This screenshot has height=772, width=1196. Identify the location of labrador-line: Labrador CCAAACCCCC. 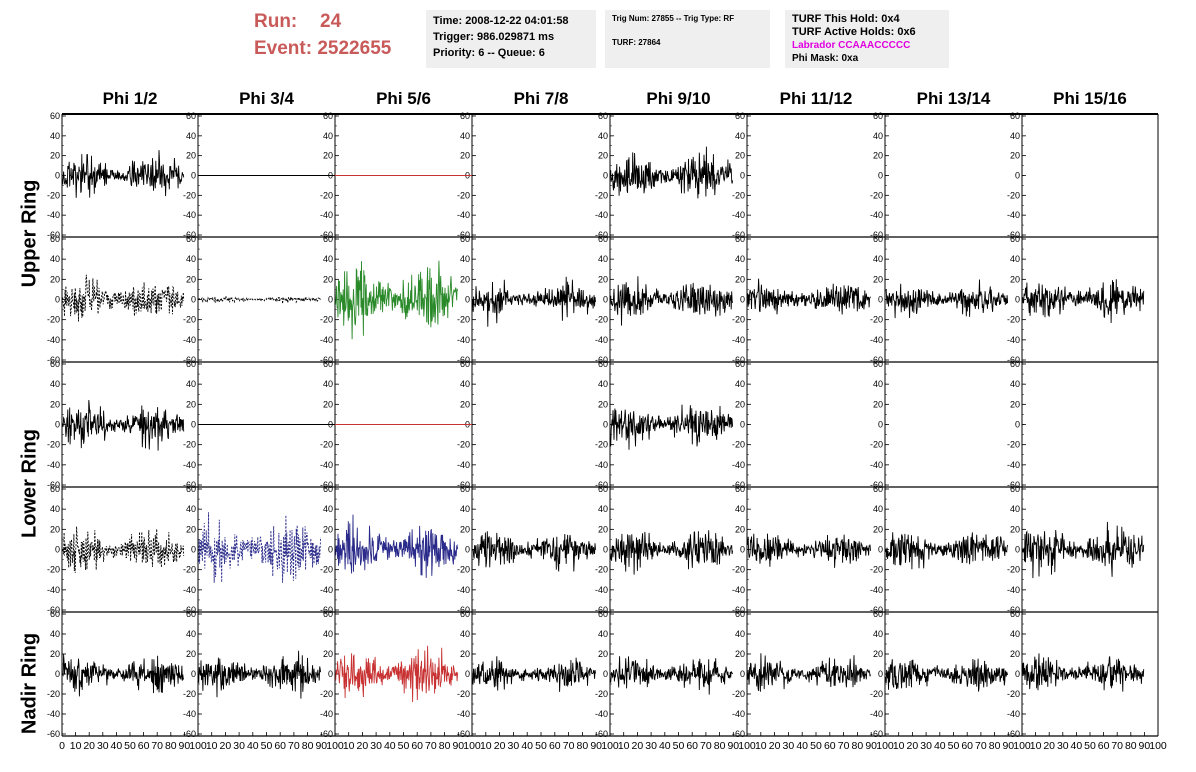
(851, 45).